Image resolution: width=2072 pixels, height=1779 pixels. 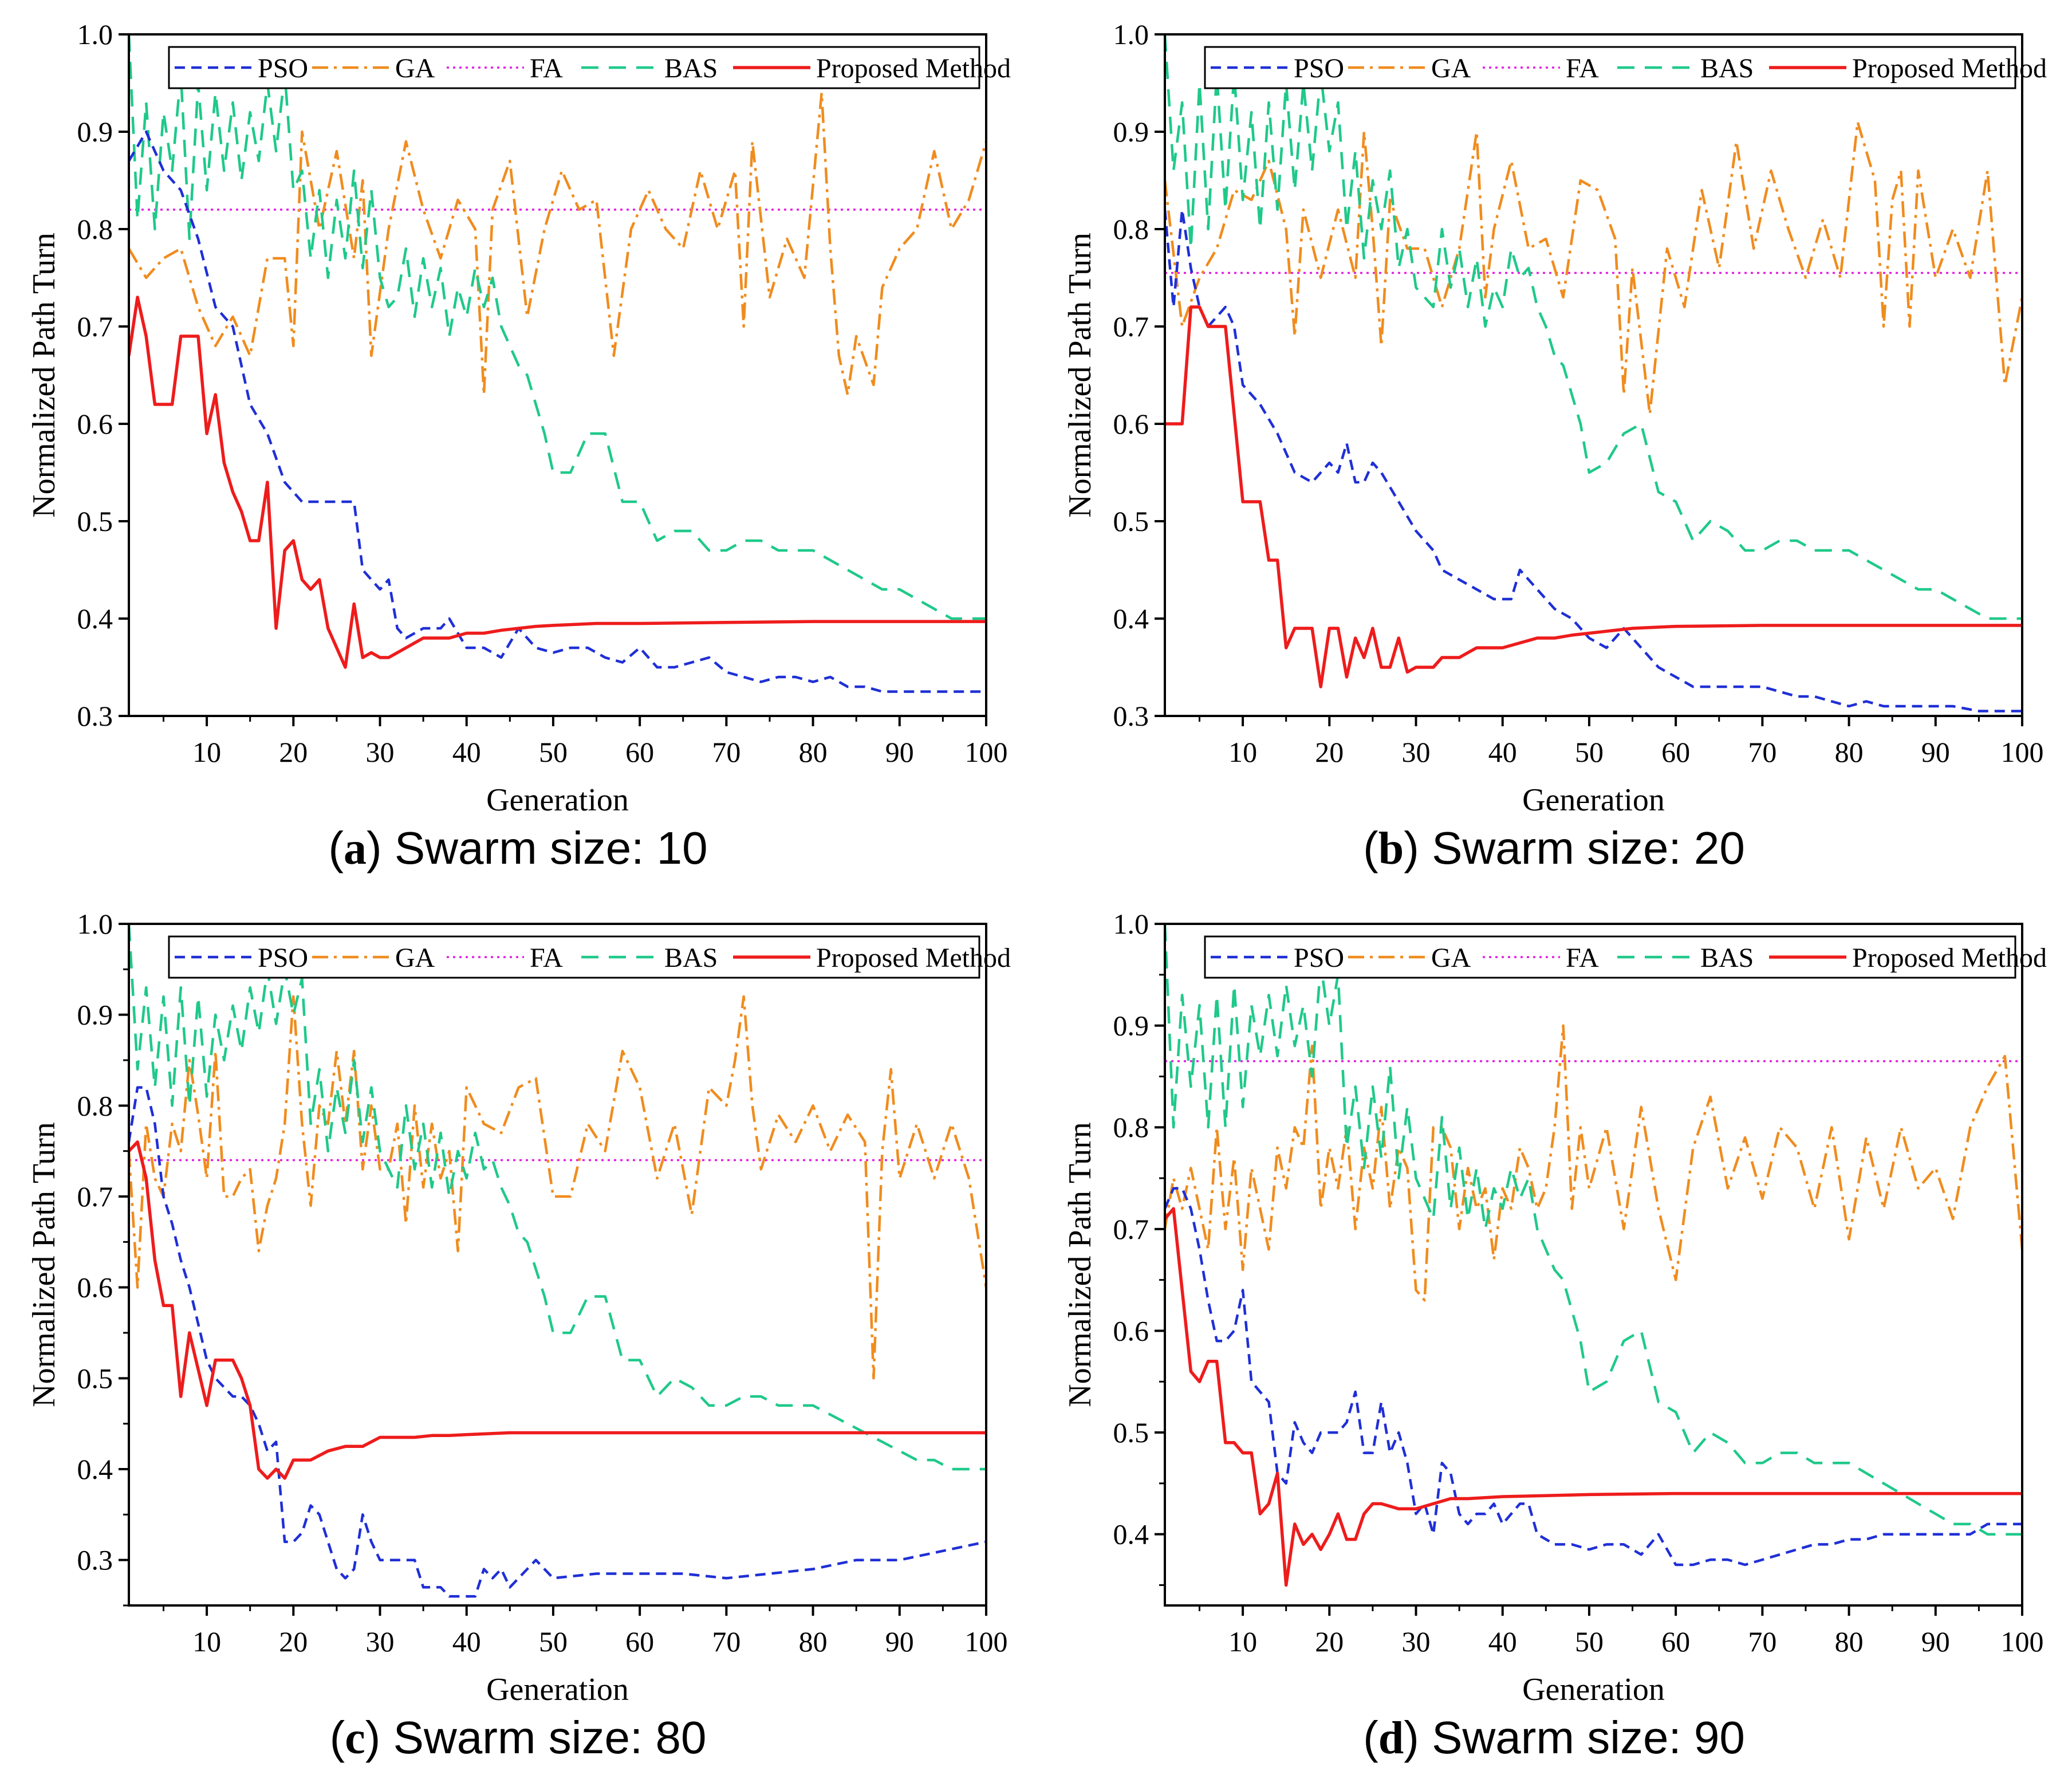 What do you see at coordinates (1588, 847) in the screenshot?
I see `caption-text: Swarm size: 20` at bounding box center [1588, 847].